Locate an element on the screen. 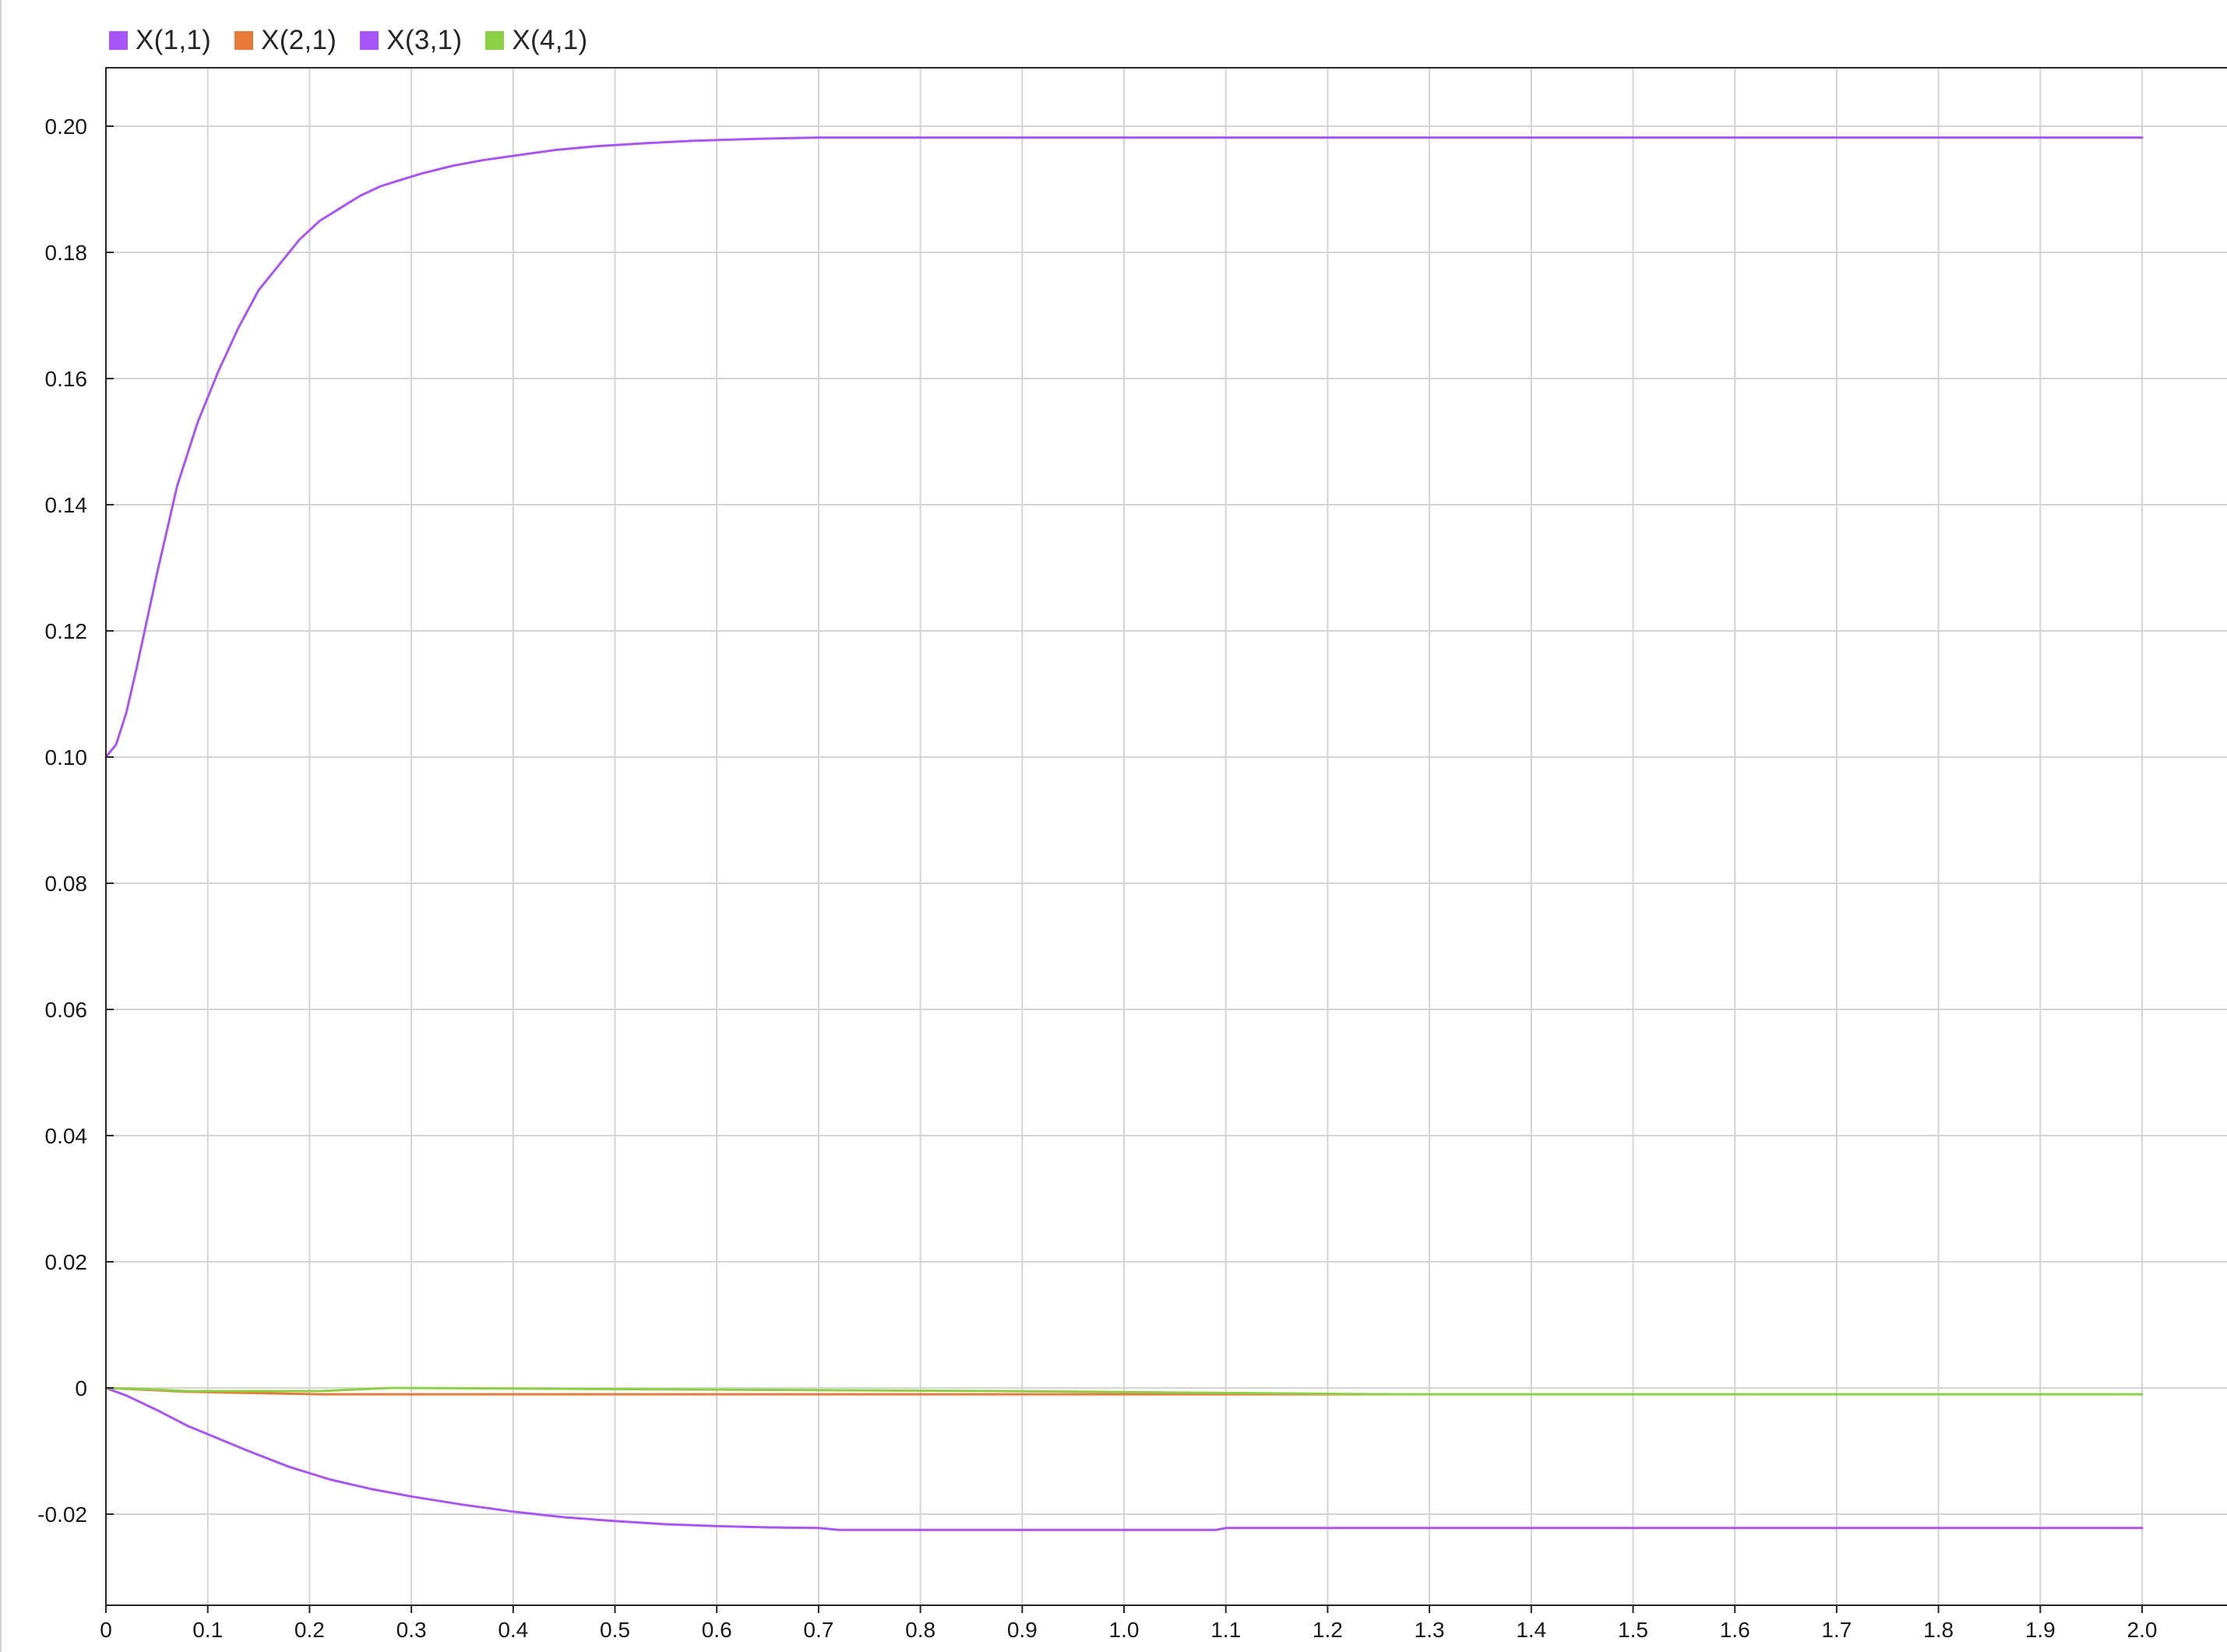  legend-item-x31: X(3,1) is located at coordinates (411, 40).